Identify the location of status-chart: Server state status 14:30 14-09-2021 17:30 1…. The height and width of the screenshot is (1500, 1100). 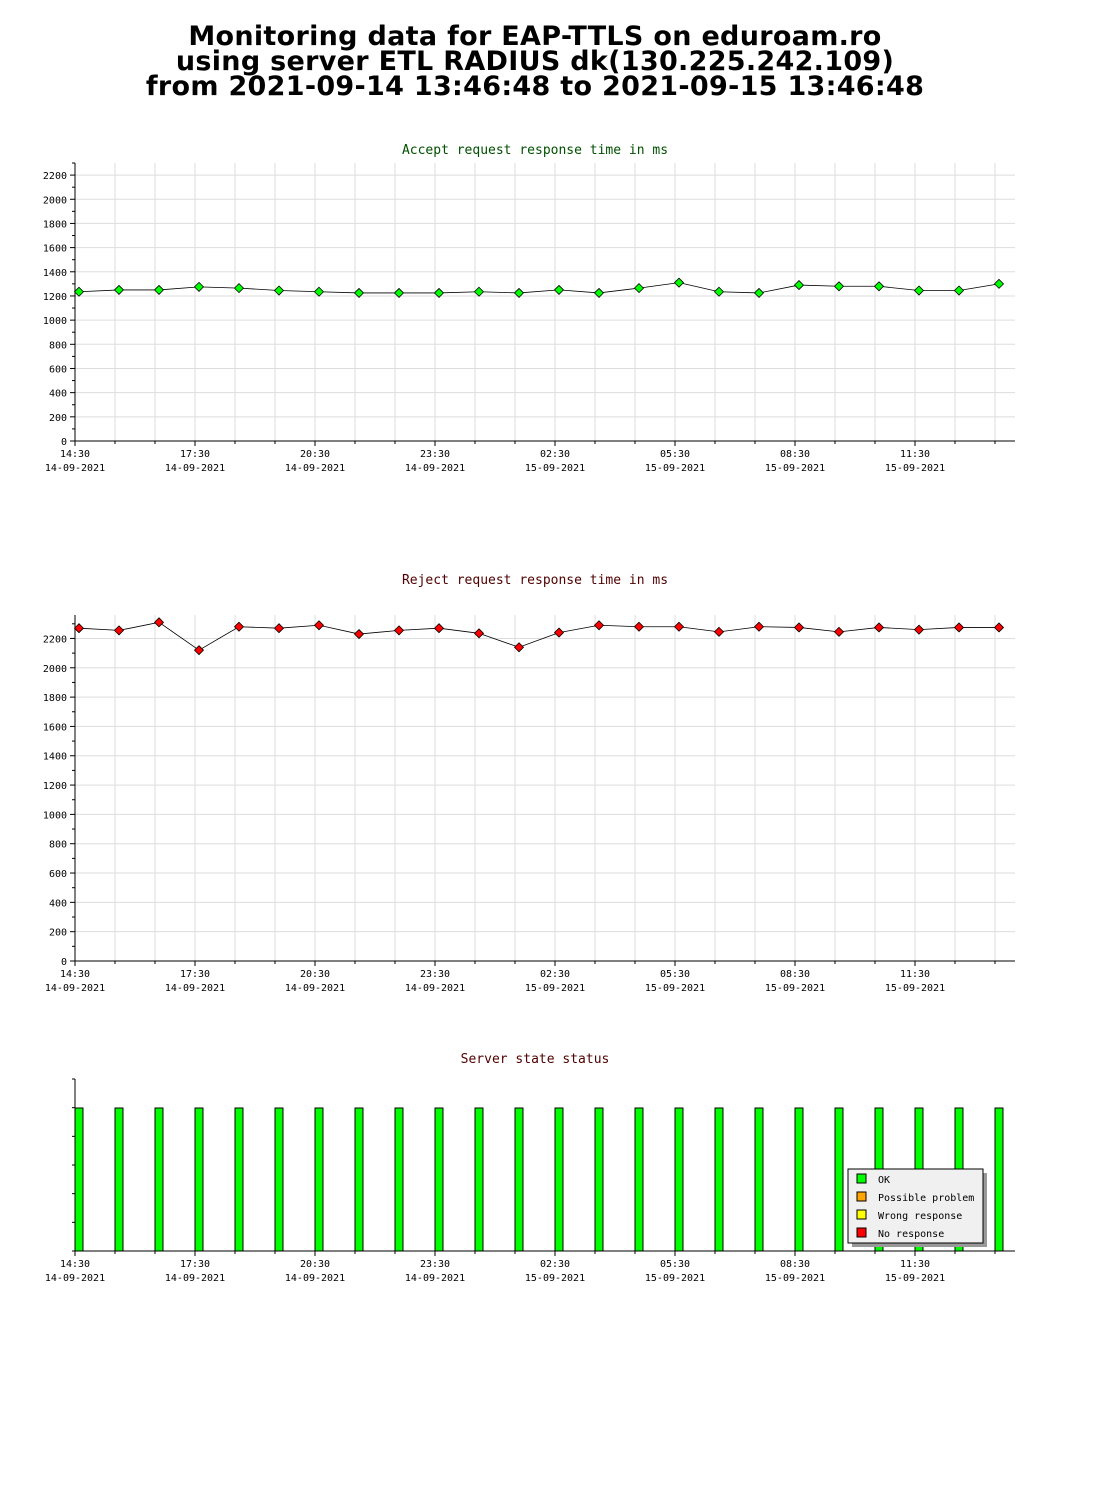
(530, 1168).